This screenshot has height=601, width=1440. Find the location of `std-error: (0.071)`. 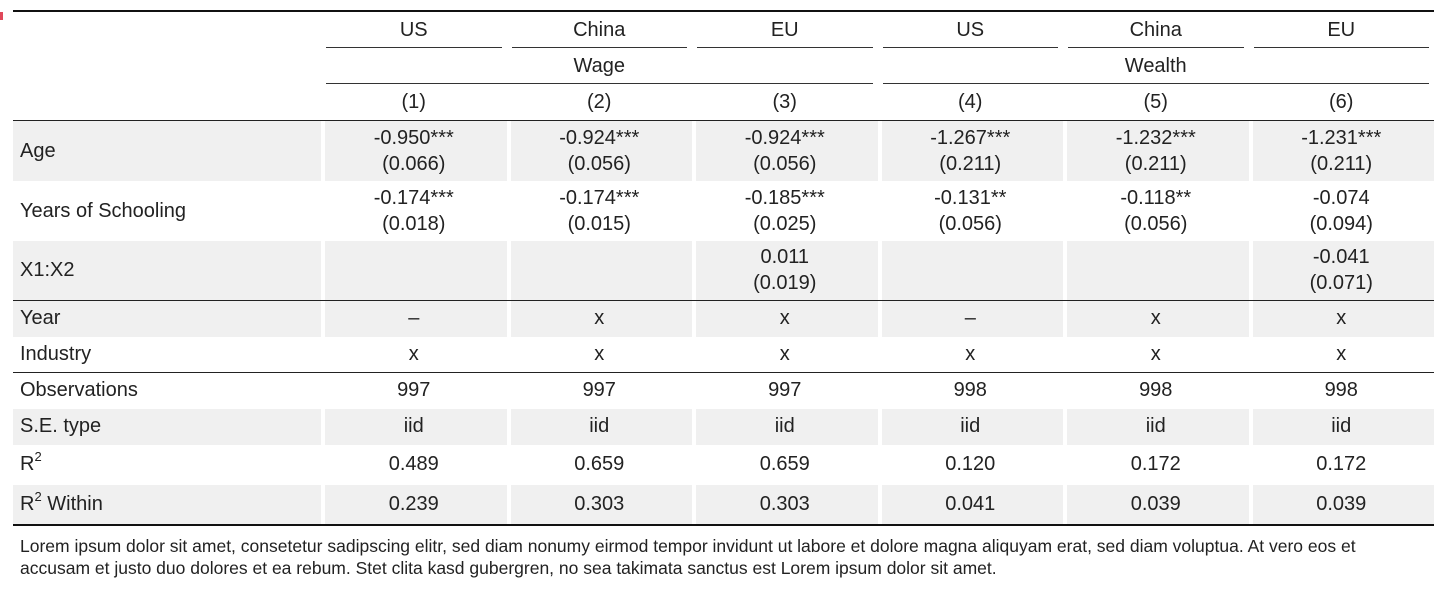

std-error: (0.071) is located at coordinates (1341, 283).